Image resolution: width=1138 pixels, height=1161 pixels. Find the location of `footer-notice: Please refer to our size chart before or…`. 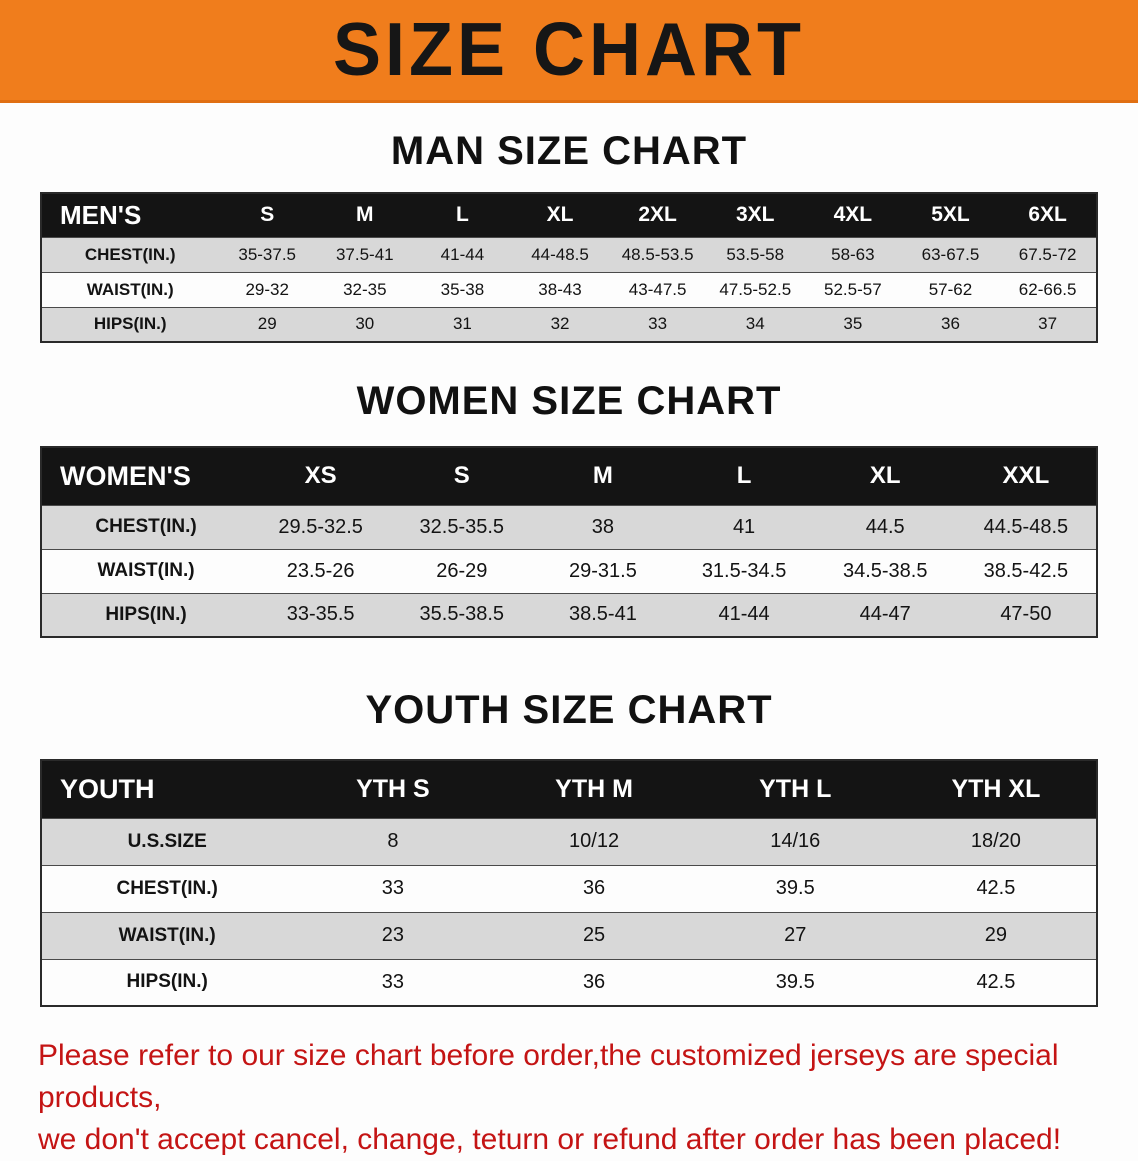

footer-notice: Please refer to our size chart before or… is located at coordinates (573, 1098).